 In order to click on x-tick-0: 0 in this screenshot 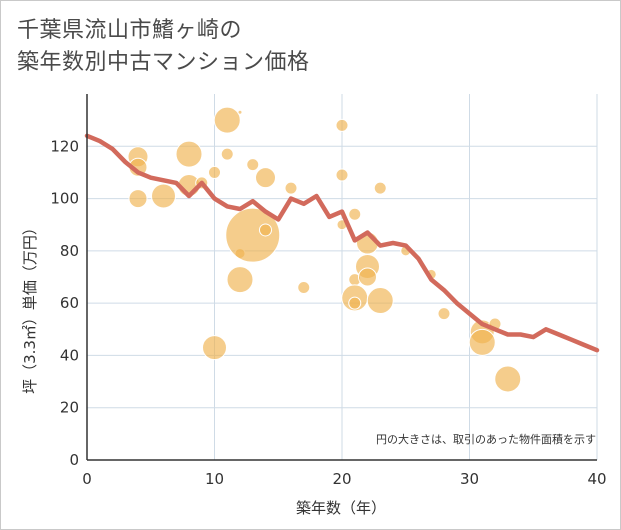, I will do `click(87, 479)`.